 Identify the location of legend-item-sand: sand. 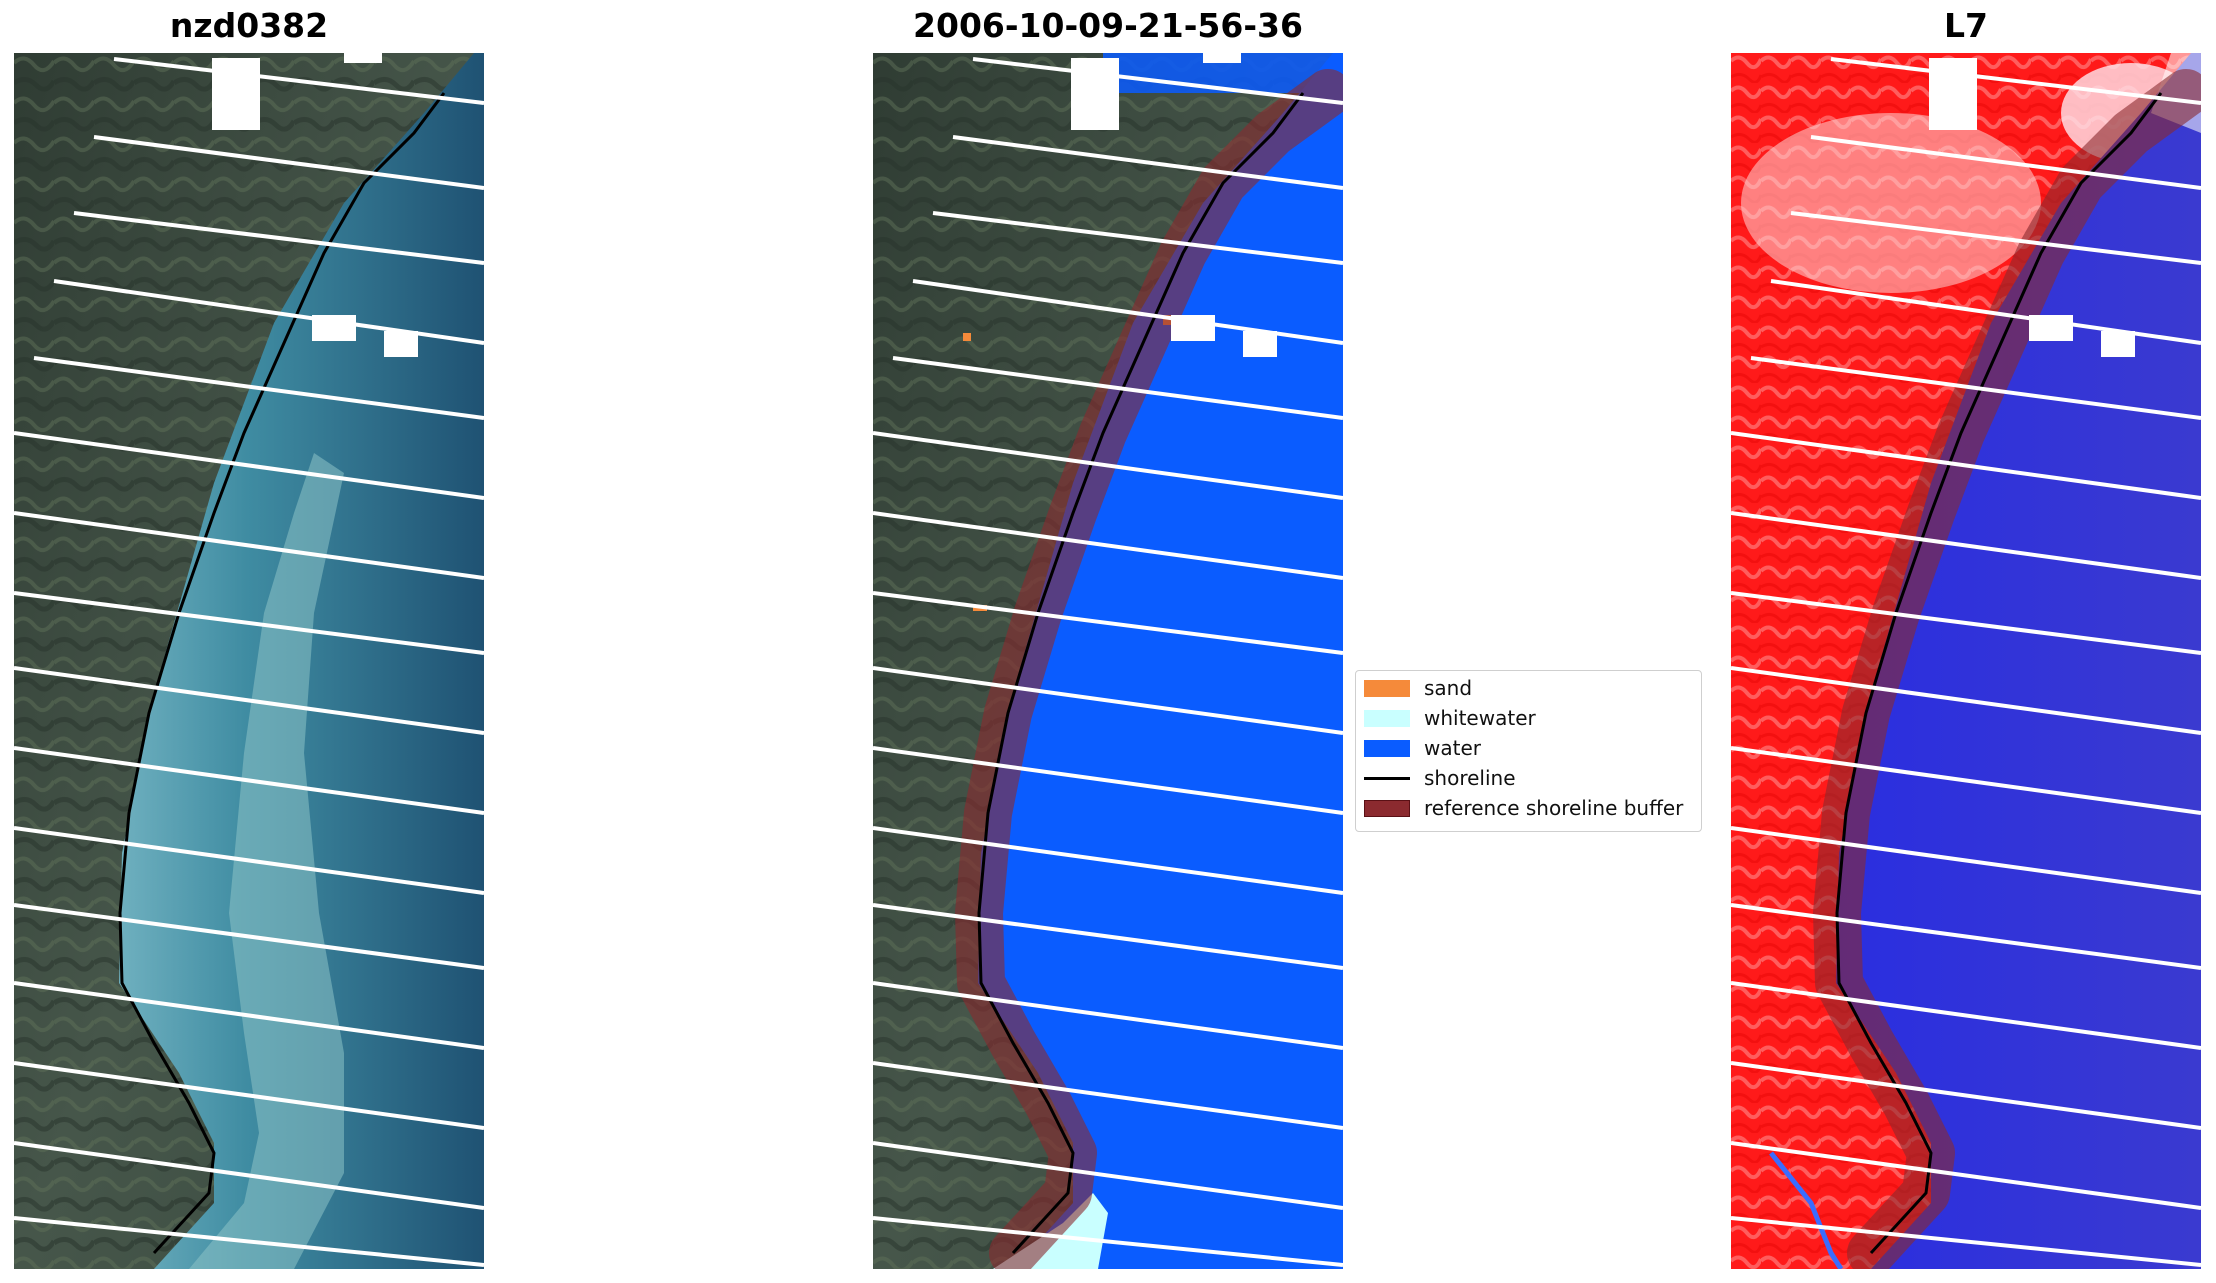
(1528, 688).